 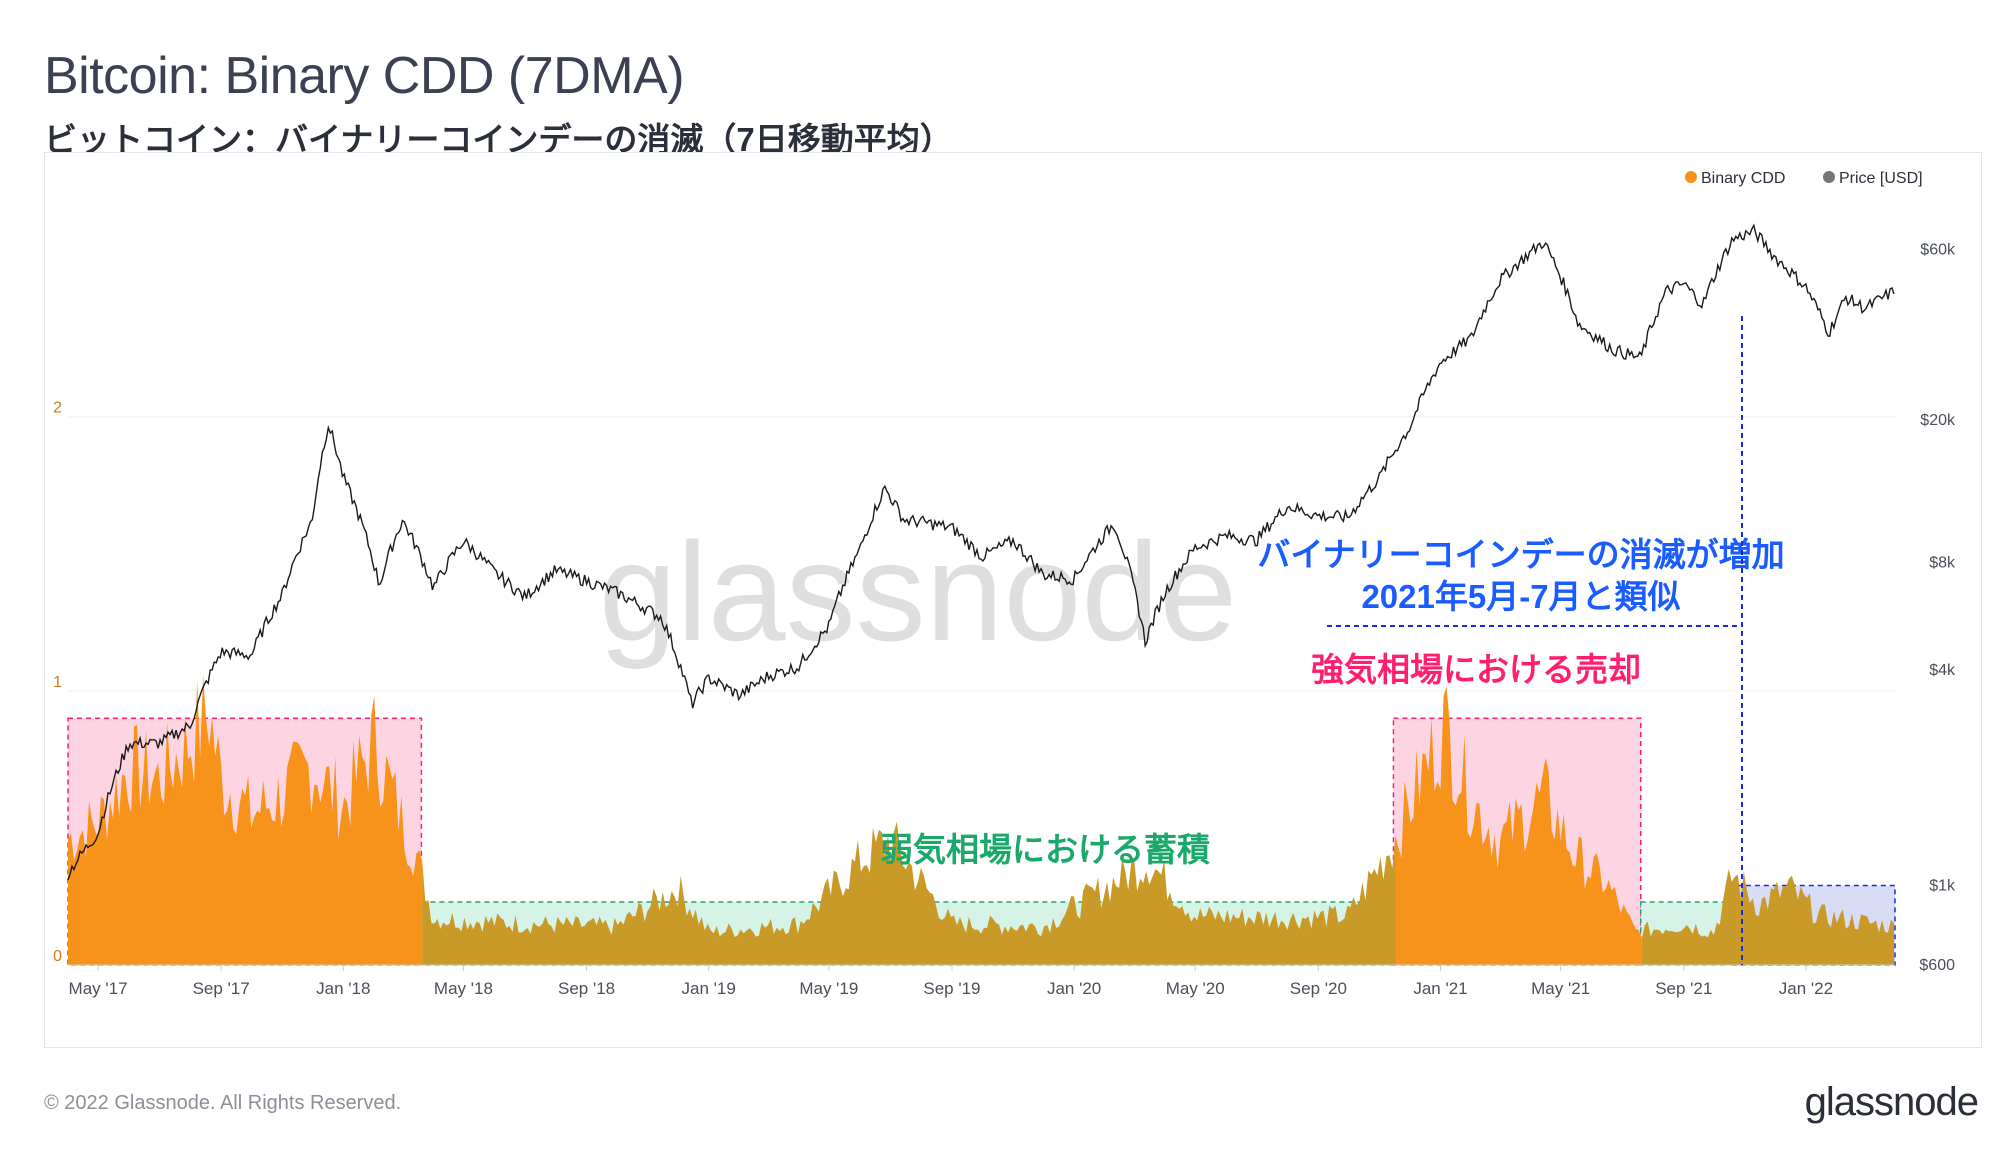 I want to click on x-tick-label: Sep '19, so click(x=951, y=988).